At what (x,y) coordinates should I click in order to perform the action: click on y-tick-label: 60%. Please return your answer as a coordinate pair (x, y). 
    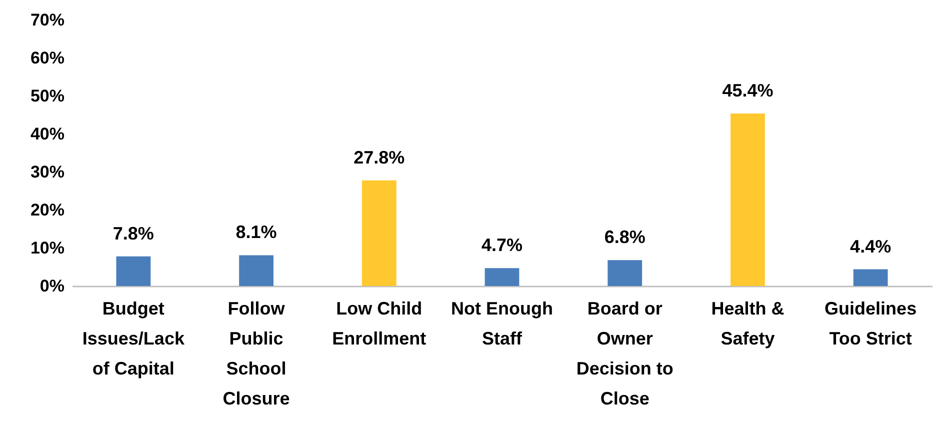
    Looking at the image, I should click on (47, 58).